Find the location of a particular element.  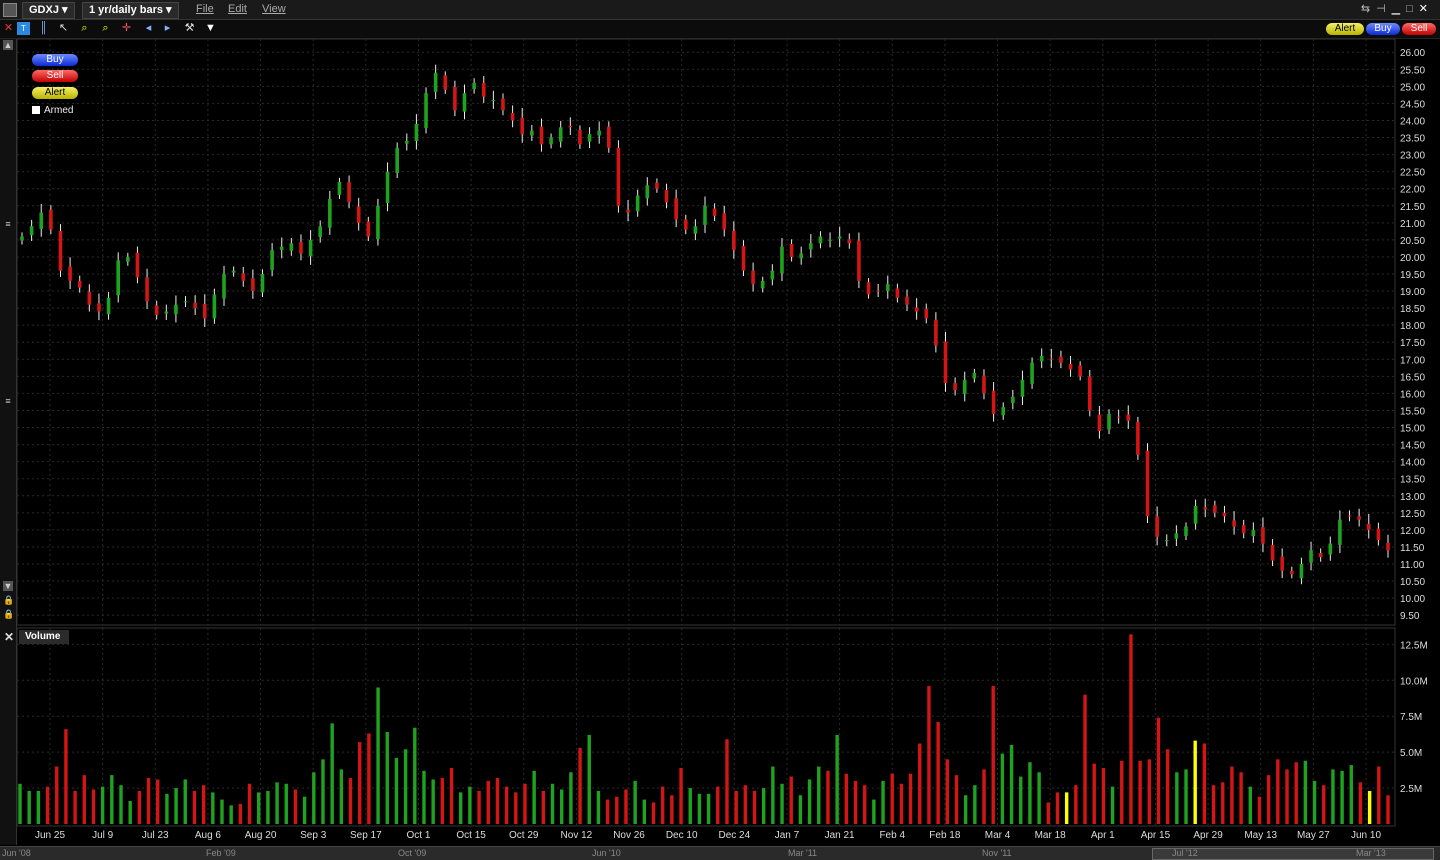

link-icon: ⇆ is located at coordinates (1368, 9).